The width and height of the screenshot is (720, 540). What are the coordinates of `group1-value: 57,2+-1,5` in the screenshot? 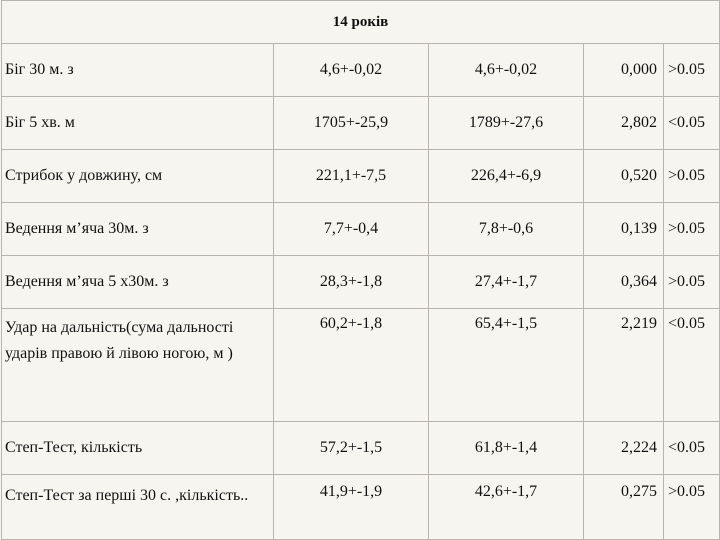 It's located at (351, 448).